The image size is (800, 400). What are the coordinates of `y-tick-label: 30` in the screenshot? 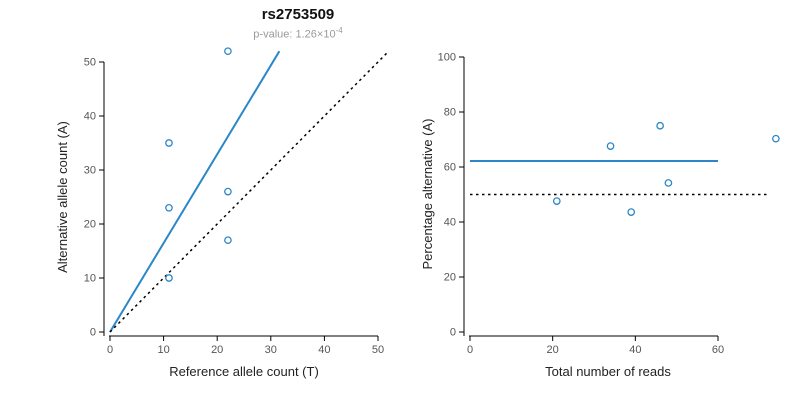 It's located at (90, 171).